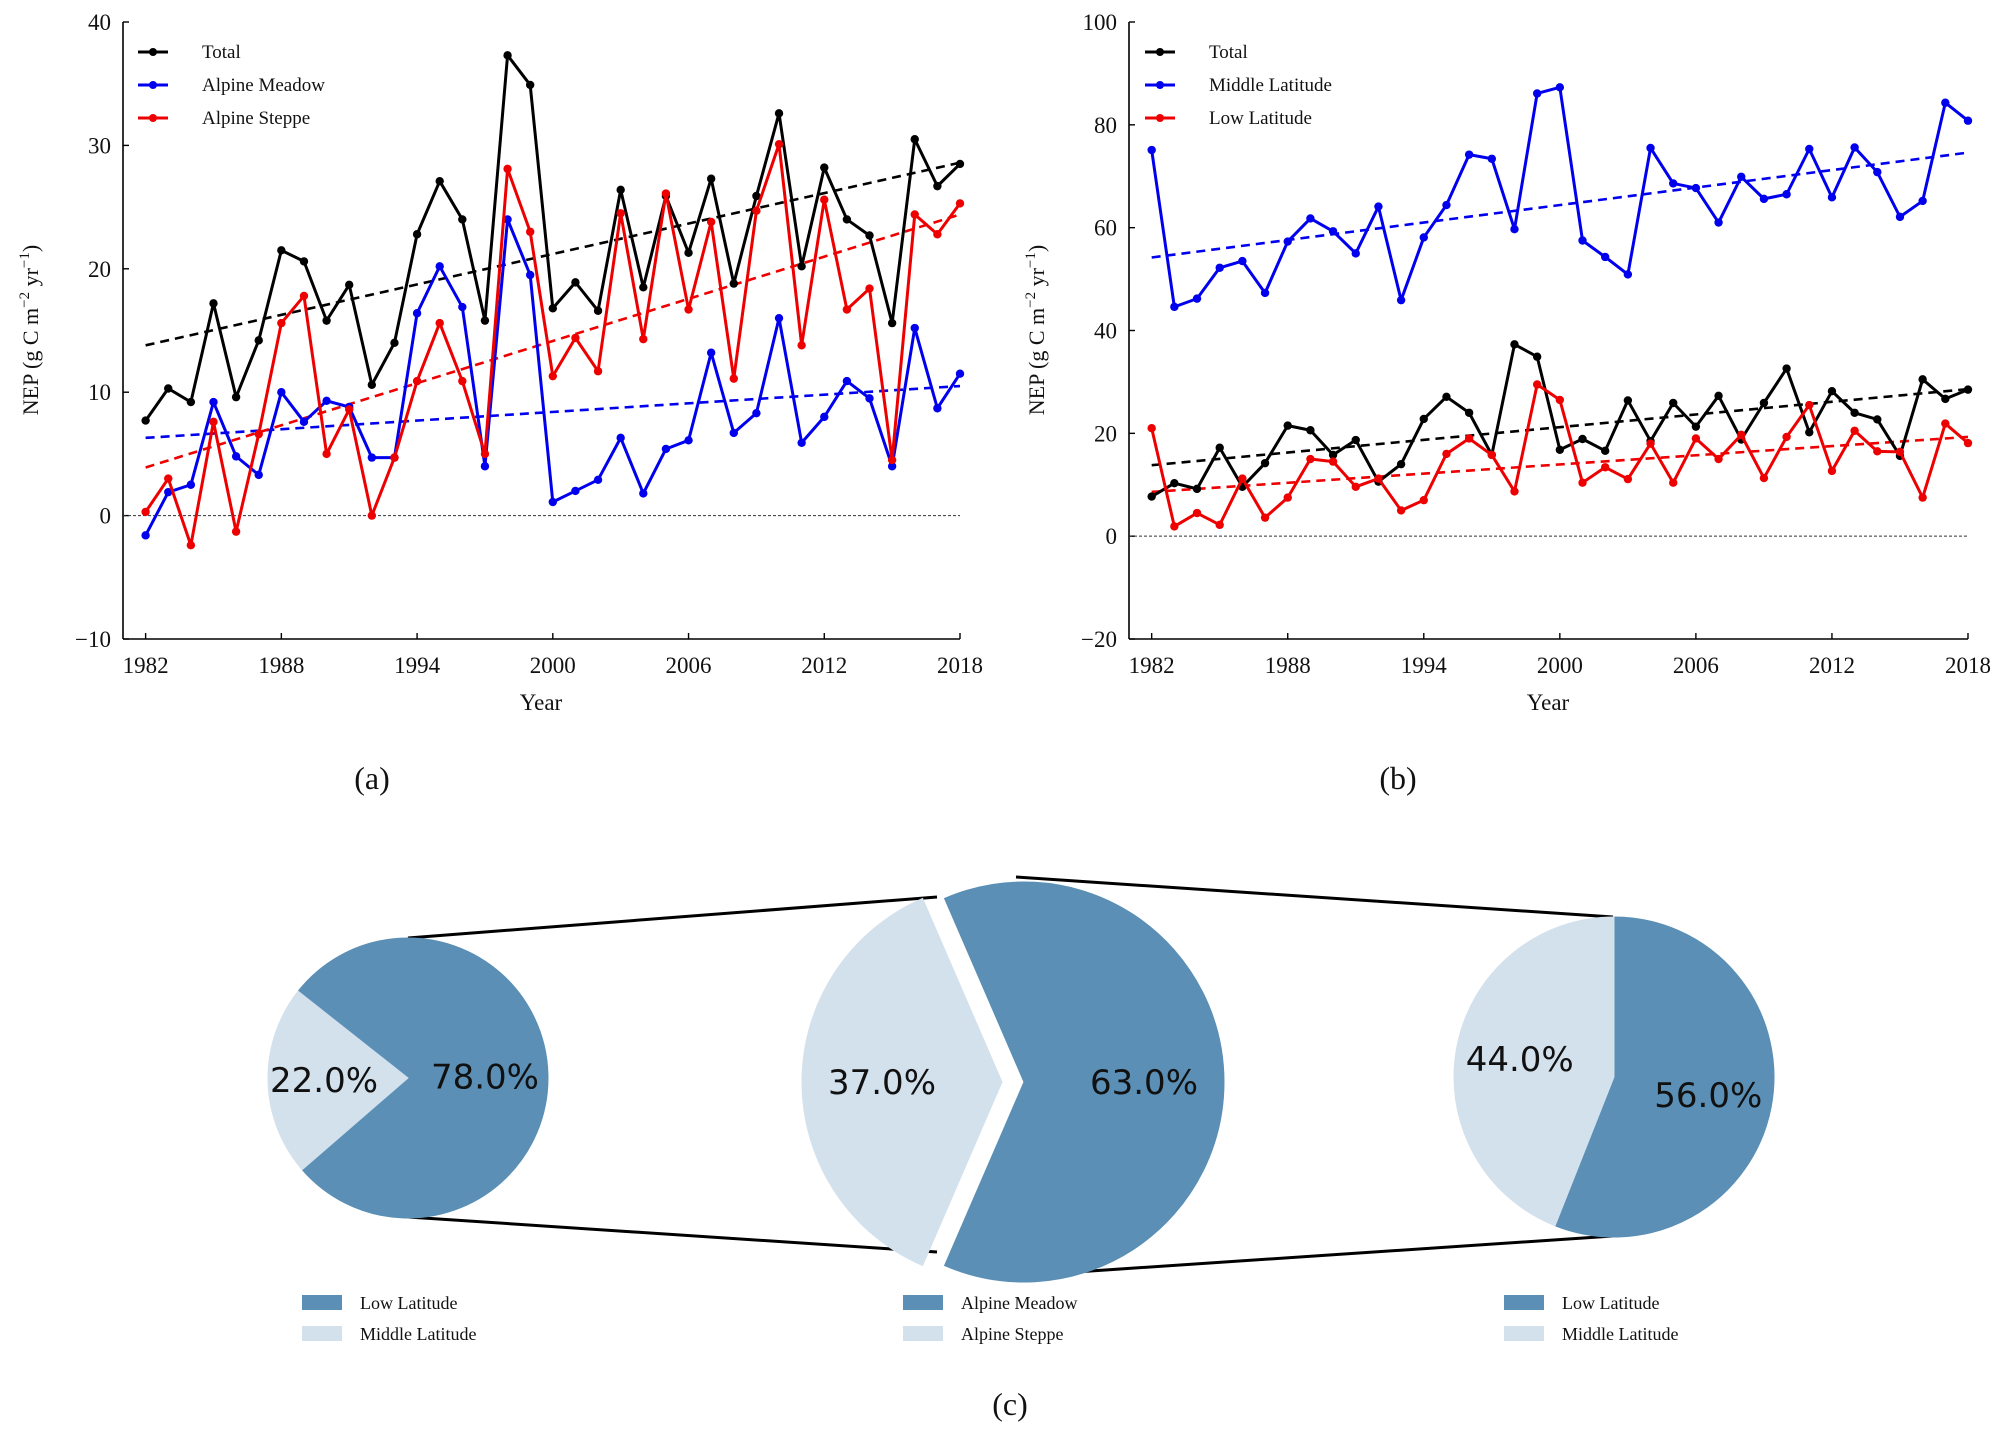 The image size is (2005, 1432). I want to click on connector-line-bottom-left, so click(672, 1234).